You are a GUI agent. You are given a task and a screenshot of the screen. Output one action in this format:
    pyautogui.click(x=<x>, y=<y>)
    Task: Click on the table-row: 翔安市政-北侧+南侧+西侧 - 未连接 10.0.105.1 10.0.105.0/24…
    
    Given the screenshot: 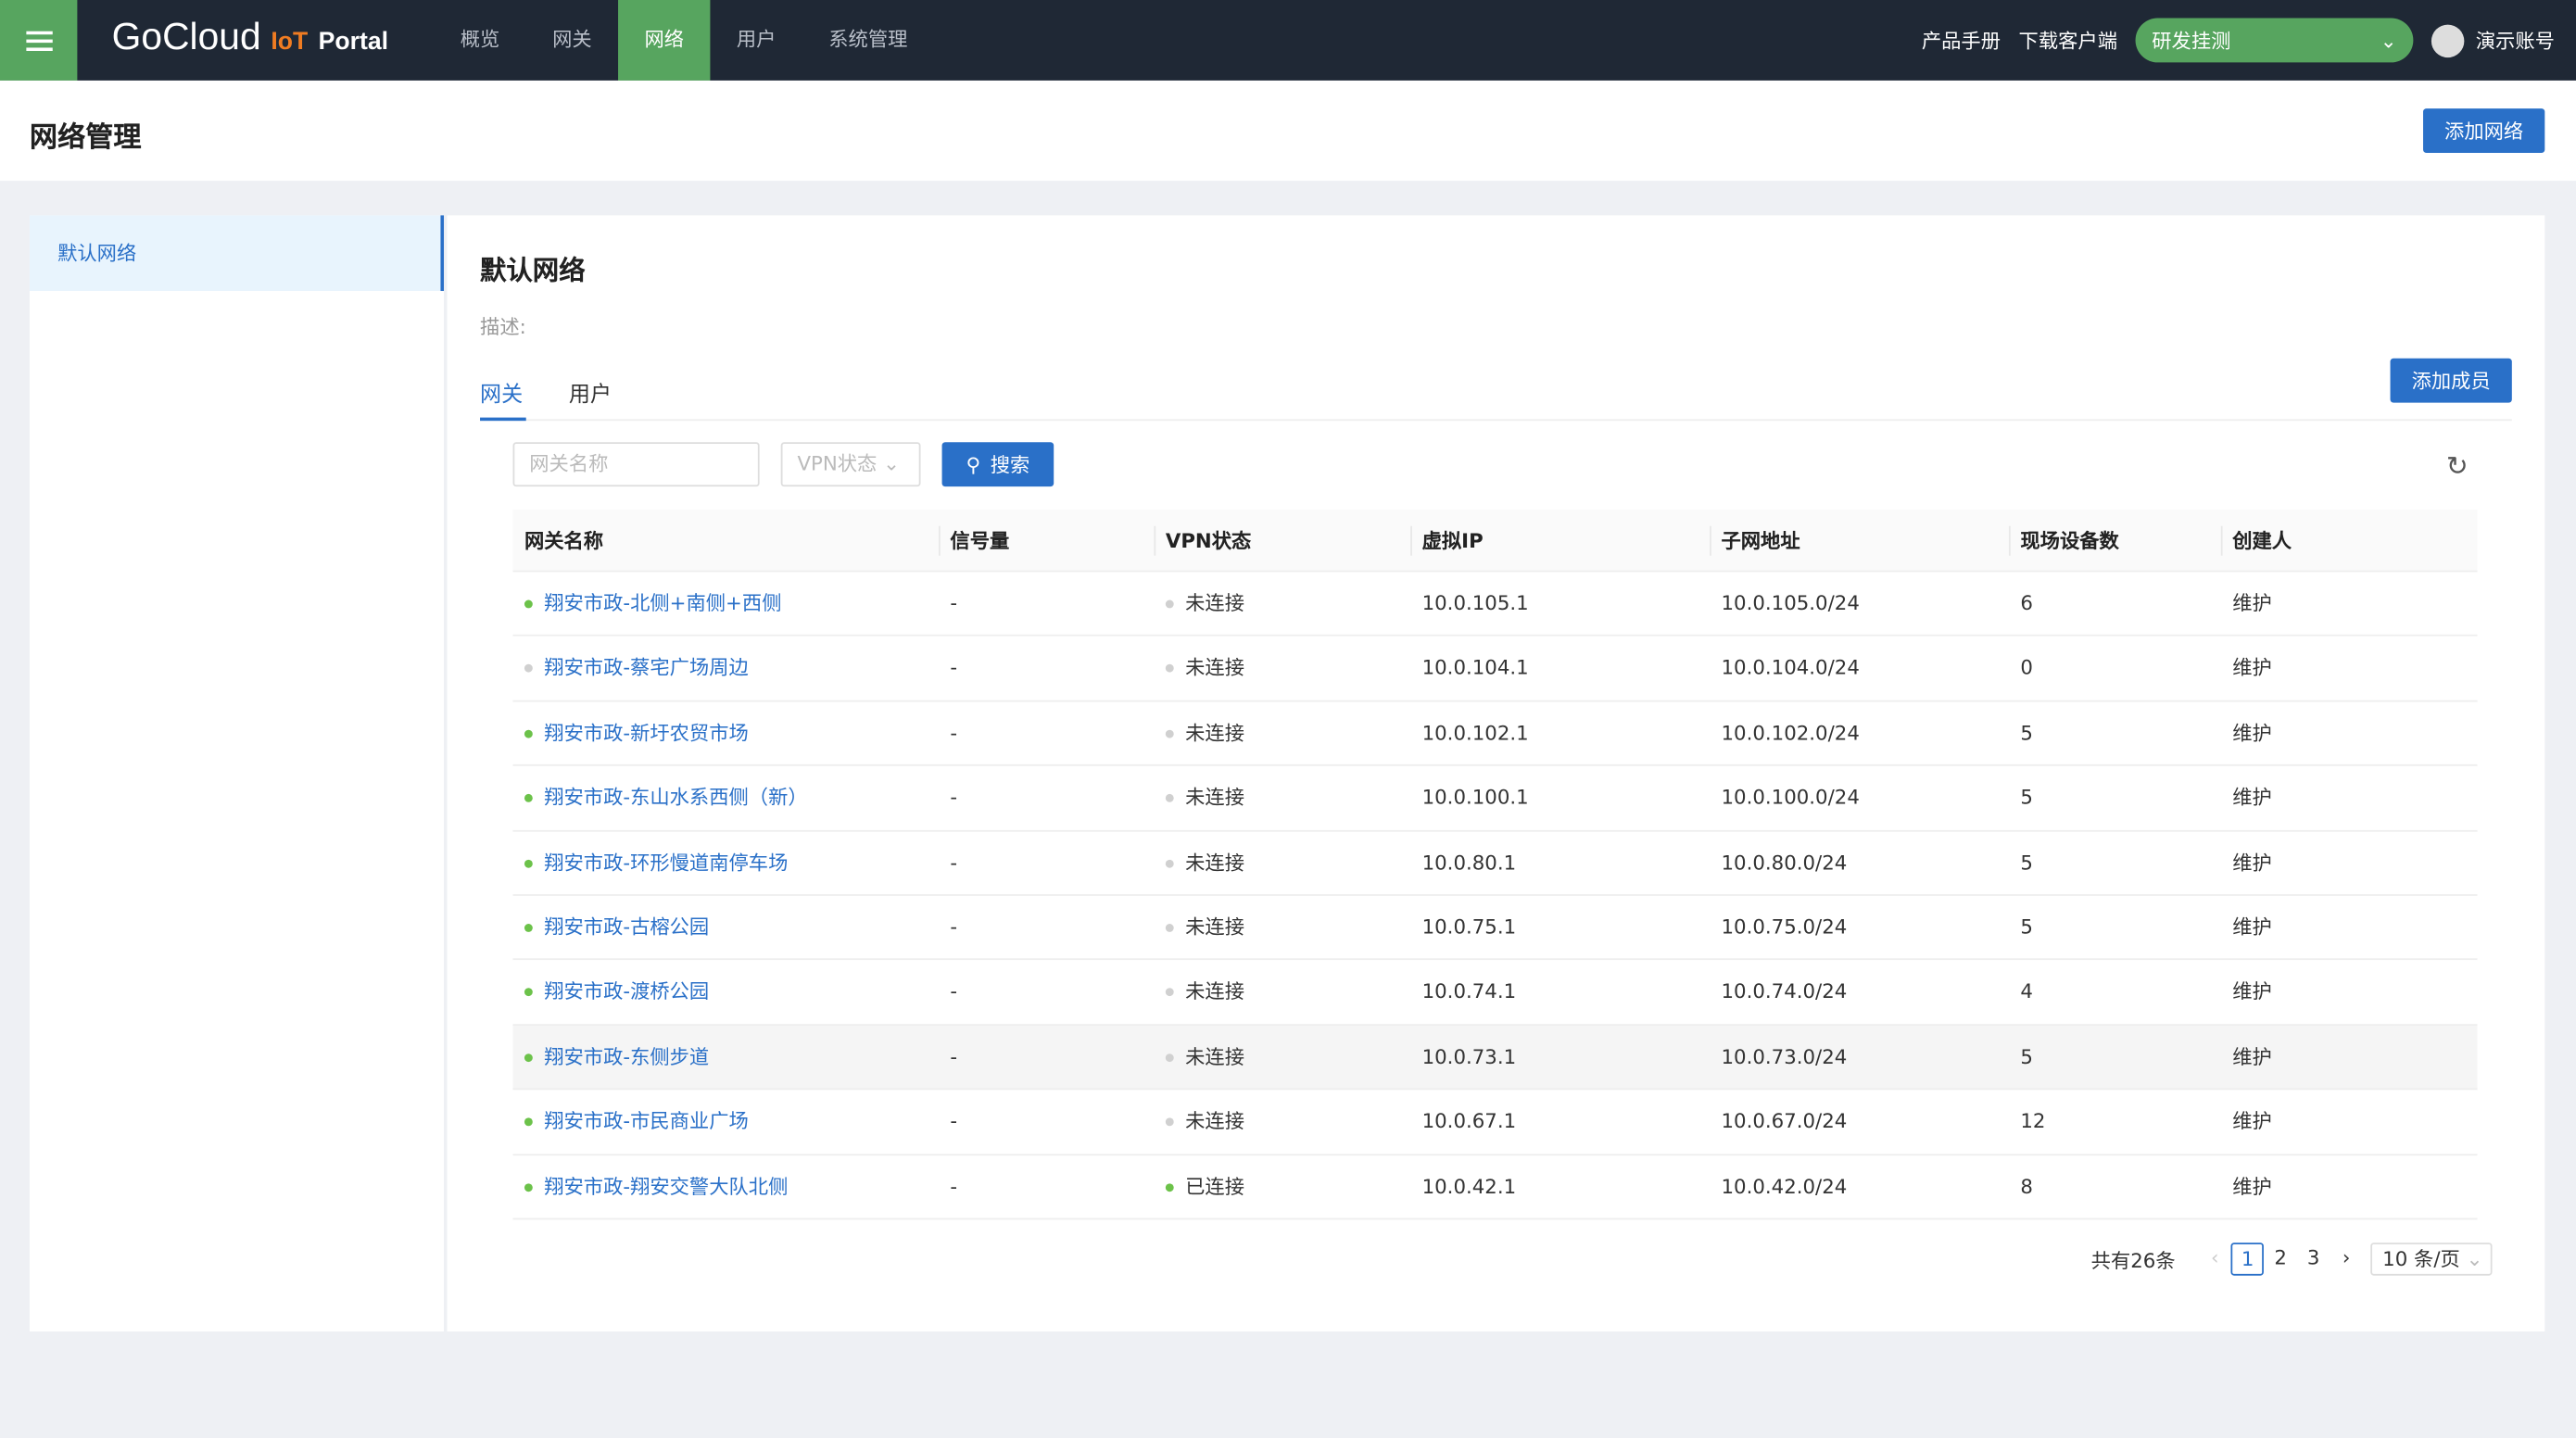 What is the action you would take?
    pyautogui.click(x=1495, y=604)
    